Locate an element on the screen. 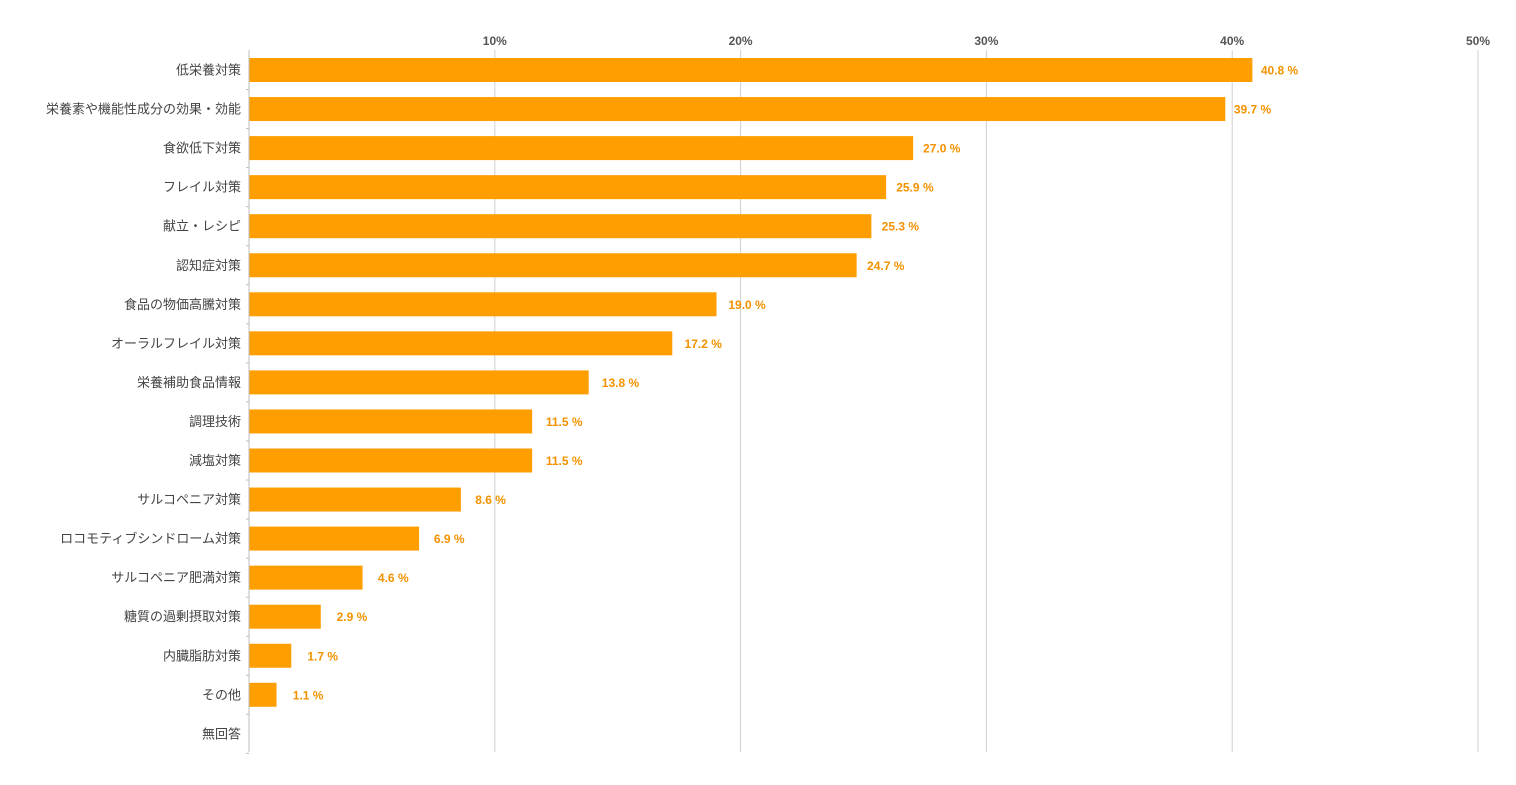 The width and height of the screenshot is (1516, 785). x-tick-label: 40% is located at coordinates (1232, 41).